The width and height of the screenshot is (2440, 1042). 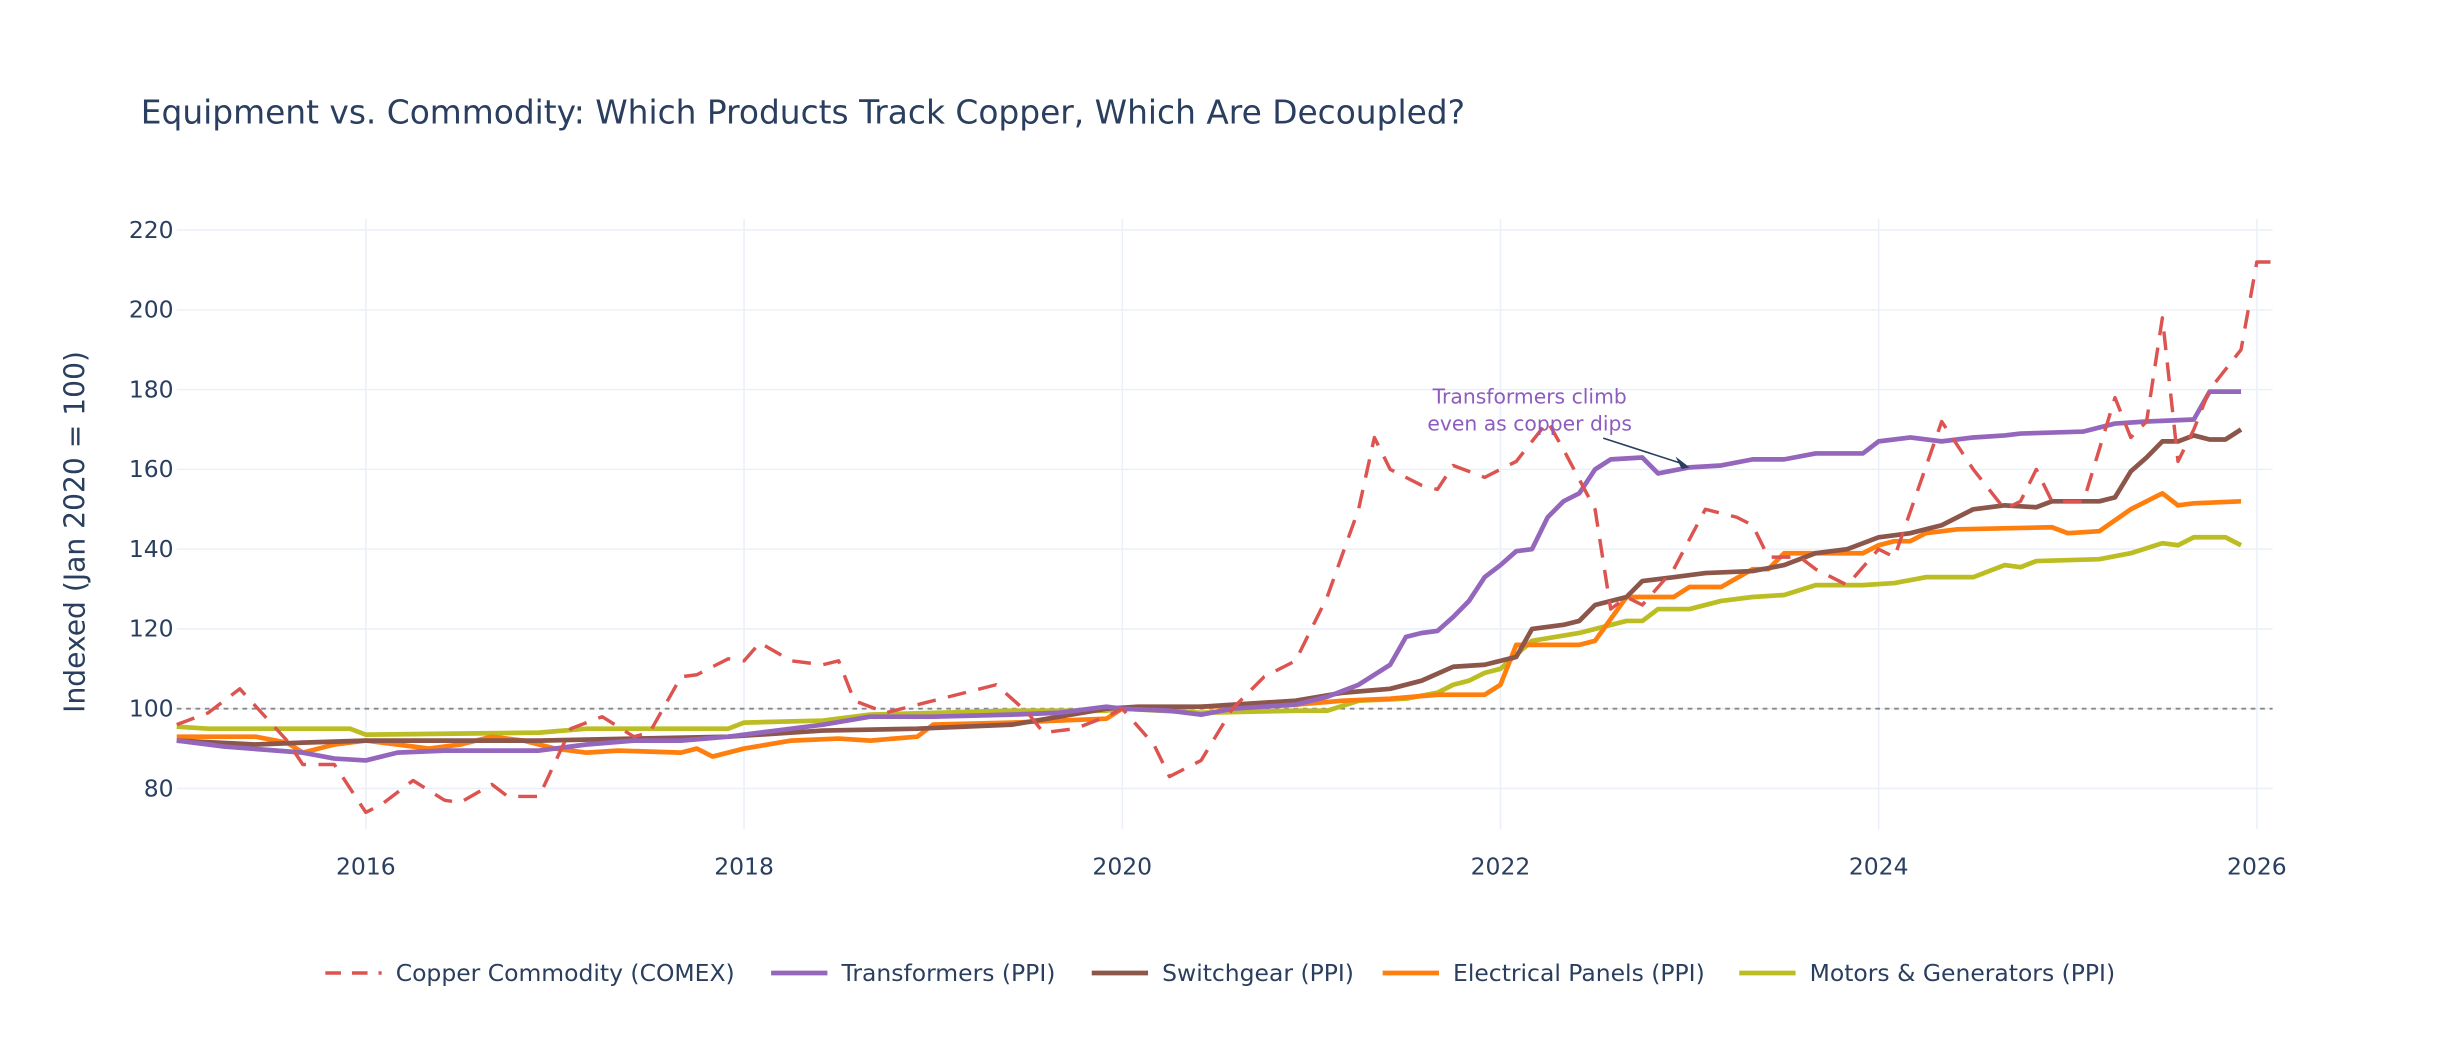 I want to click on legend-label: Switchgear (PPI), so click(x=1258, y=973).